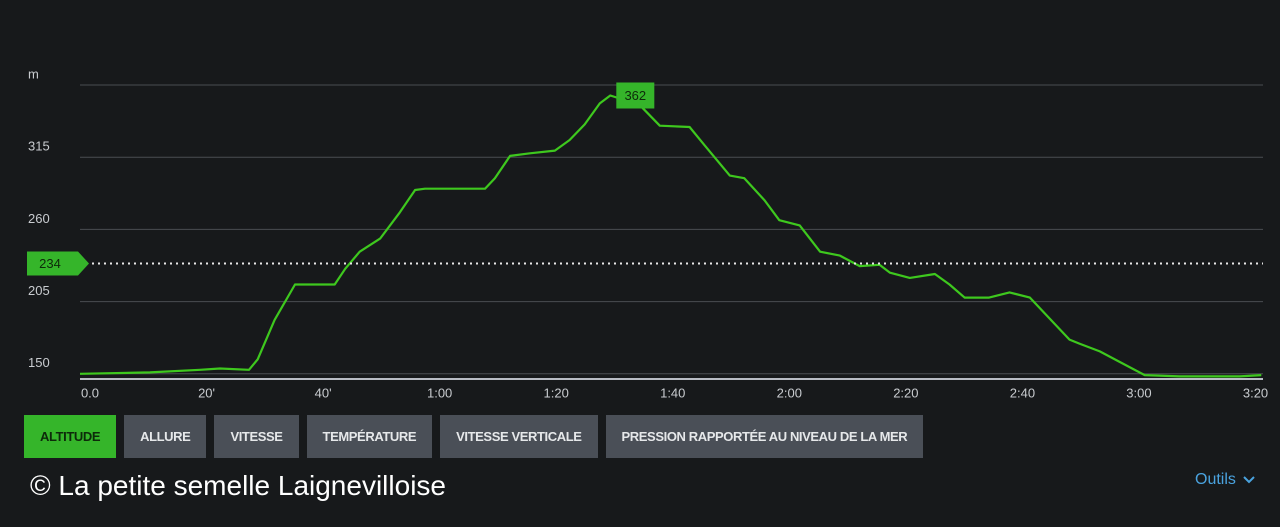 This screenshot has width=1280, height=527. Describe the element at coordinates (256, 436) in the screenshot. I see `tab: VITESSE` at that location.